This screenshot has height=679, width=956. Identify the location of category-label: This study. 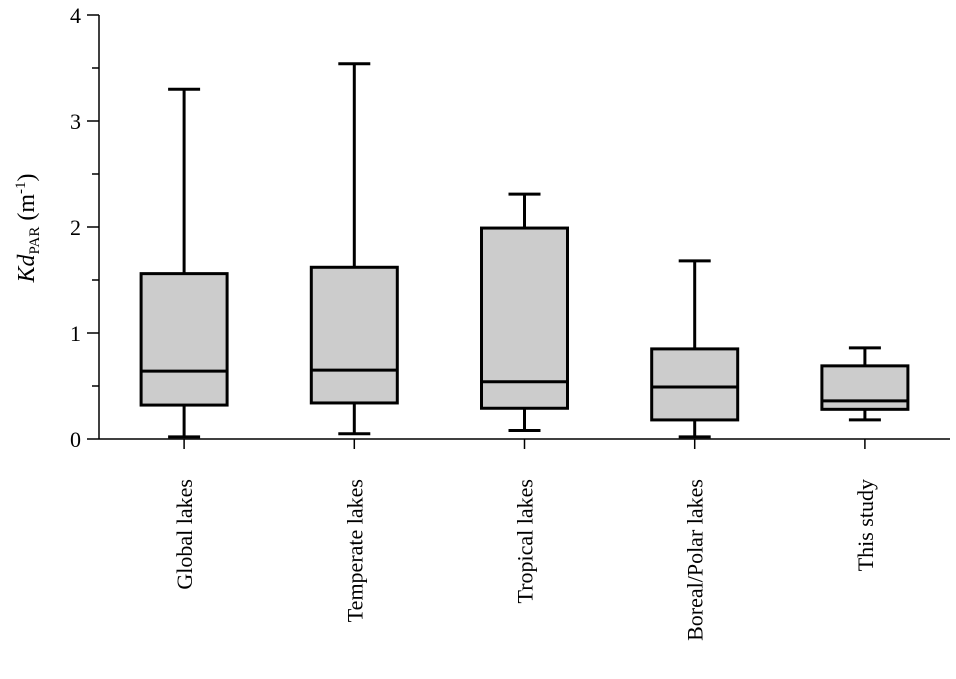
(865, 525).